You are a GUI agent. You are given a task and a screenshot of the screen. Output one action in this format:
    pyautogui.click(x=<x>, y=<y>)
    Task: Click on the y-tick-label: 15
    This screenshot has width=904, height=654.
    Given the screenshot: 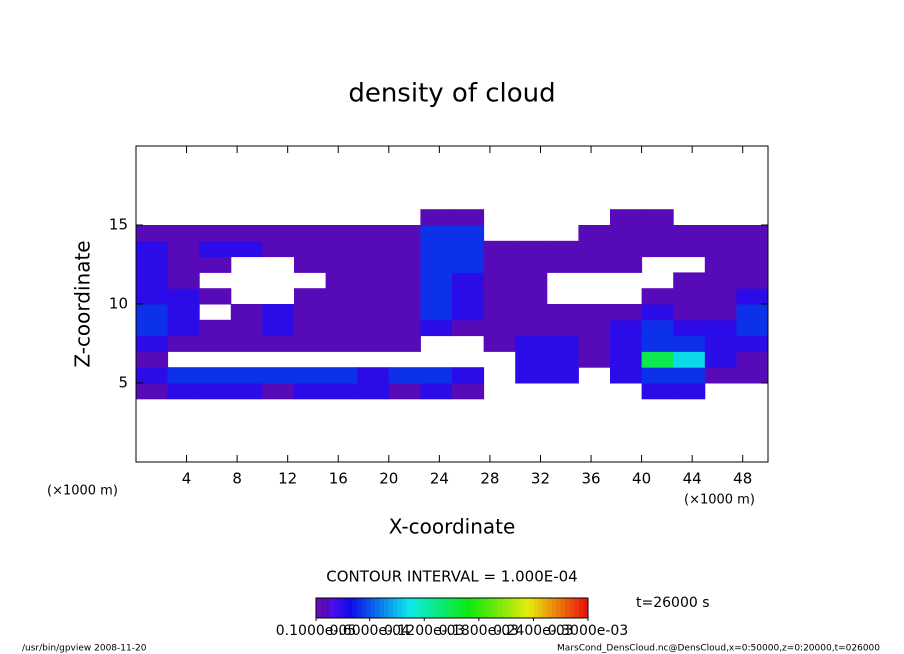 What is the action you would take?
    pyautogui.click(x=118, y=225)
    